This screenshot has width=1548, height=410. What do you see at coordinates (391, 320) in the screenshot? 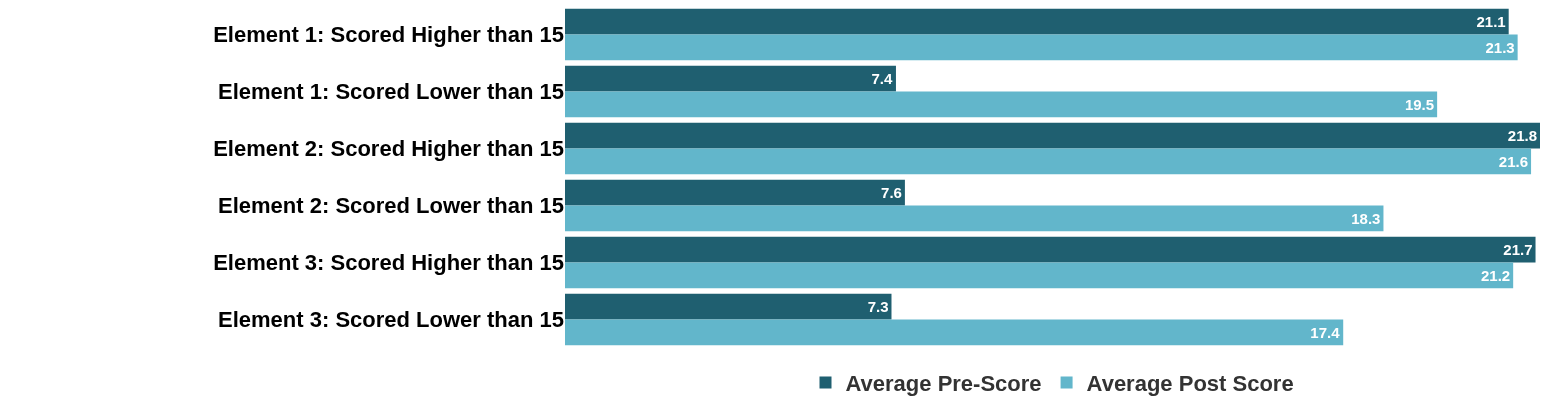
I see `y-tick-label: Element 3: Scored Lower than 15` at bounding box center [391, 320].